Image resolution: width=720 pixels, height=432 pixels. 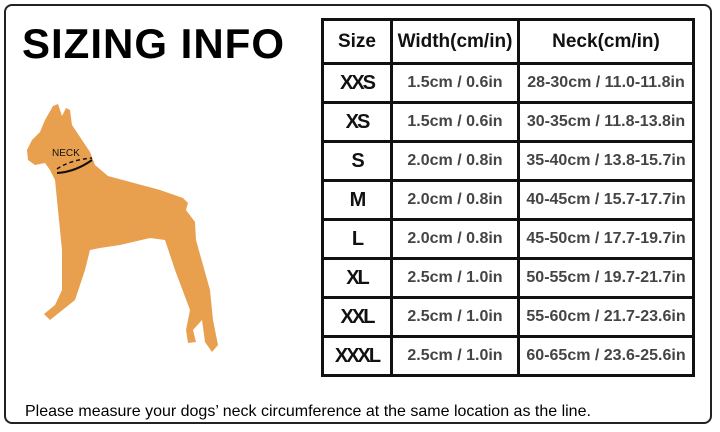 I want to click on cell-size: XXS, so click(x=357, y=83).